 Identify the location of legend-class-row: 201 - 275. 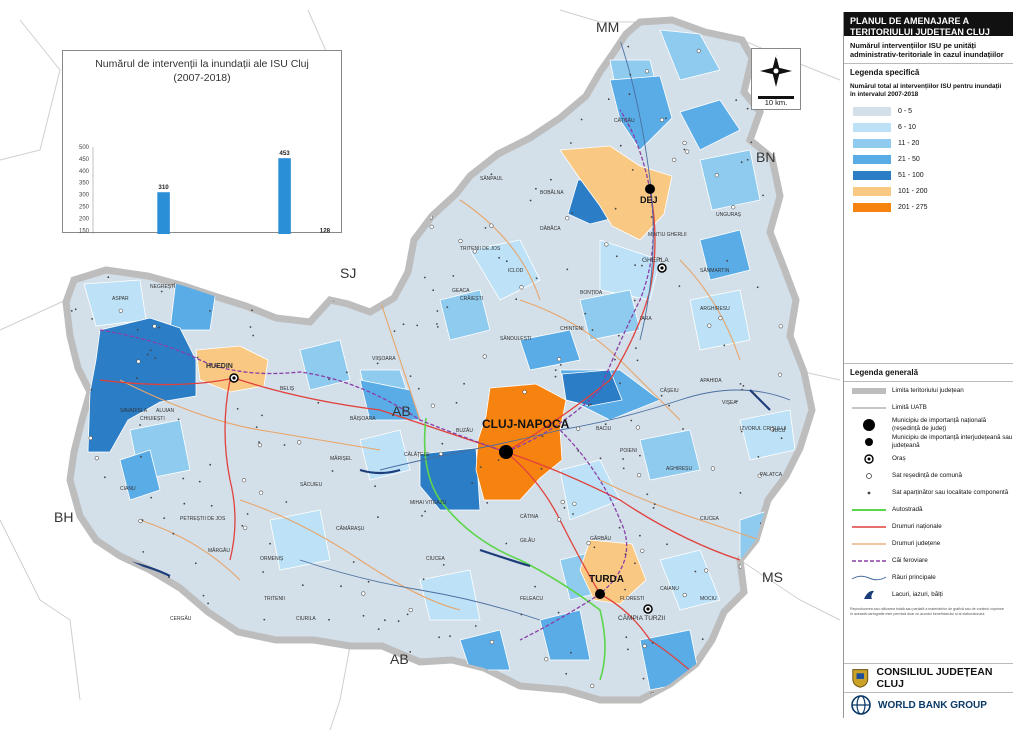
(928, 207).